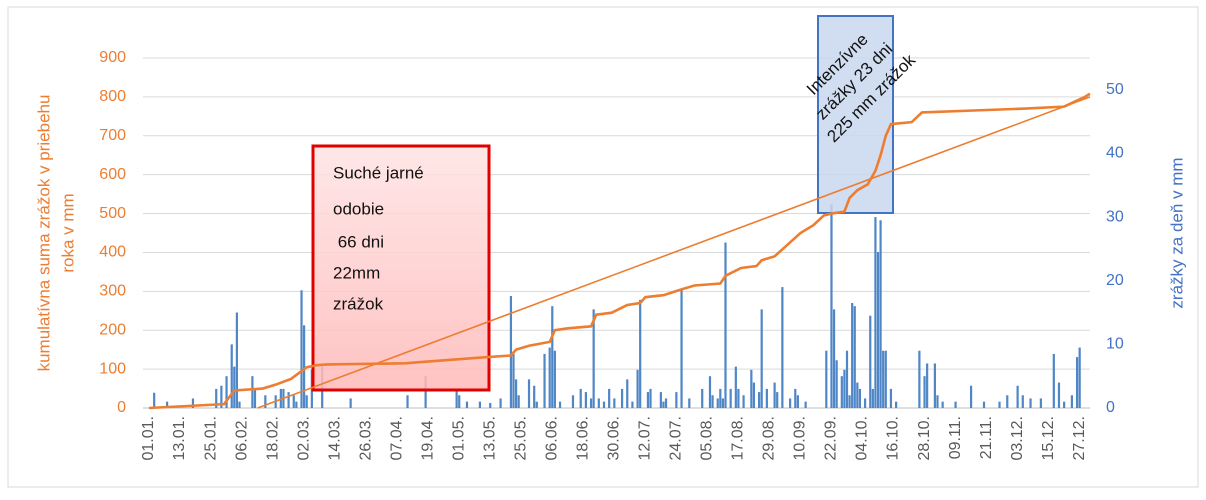 The image size is (1206, 500). I want to click on x-tick-label: 17.08., so click(738, 438).